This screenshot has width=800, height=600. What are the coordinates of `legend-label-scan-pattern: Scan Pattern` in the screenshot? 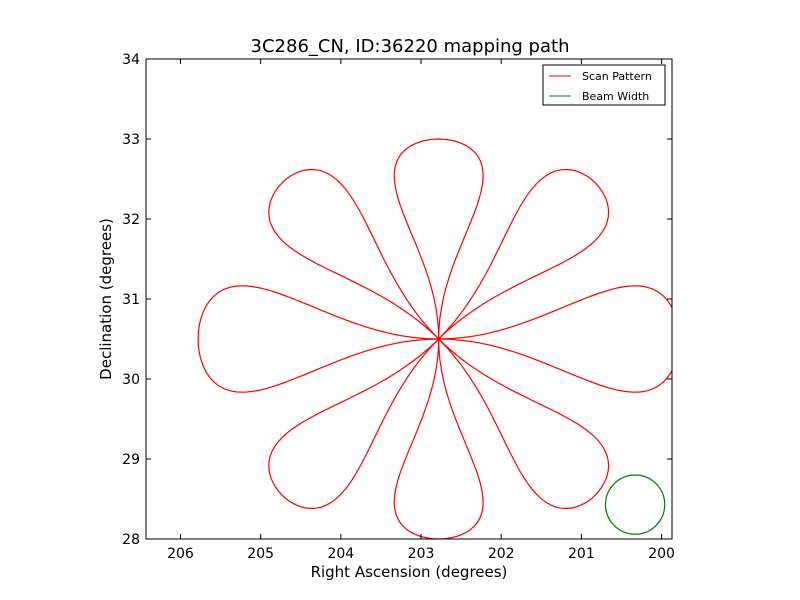 It's located at (617, 76).